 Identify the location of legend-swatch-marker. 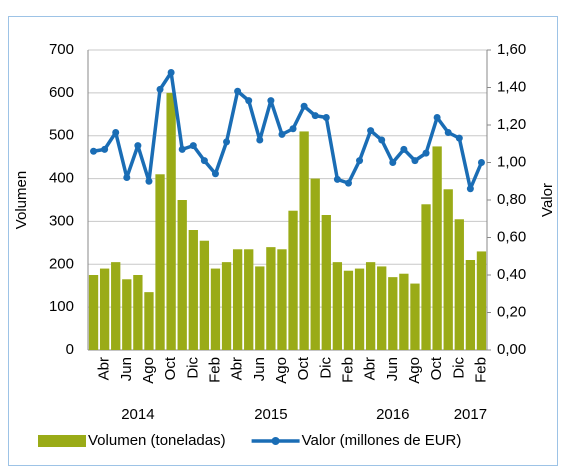
(275, 441).